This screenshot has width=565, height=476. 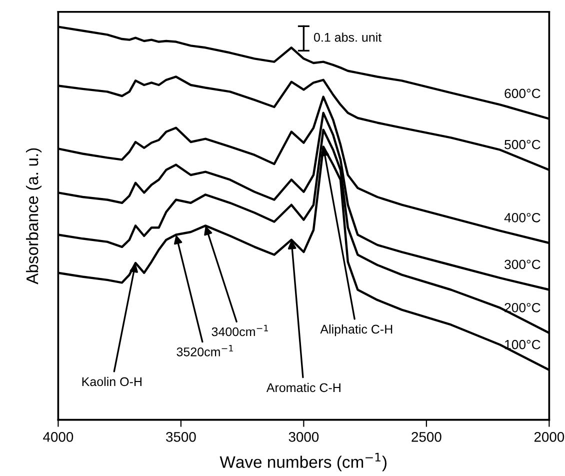 I want to click on series-label: 100°C, so click(x=522, y=345).